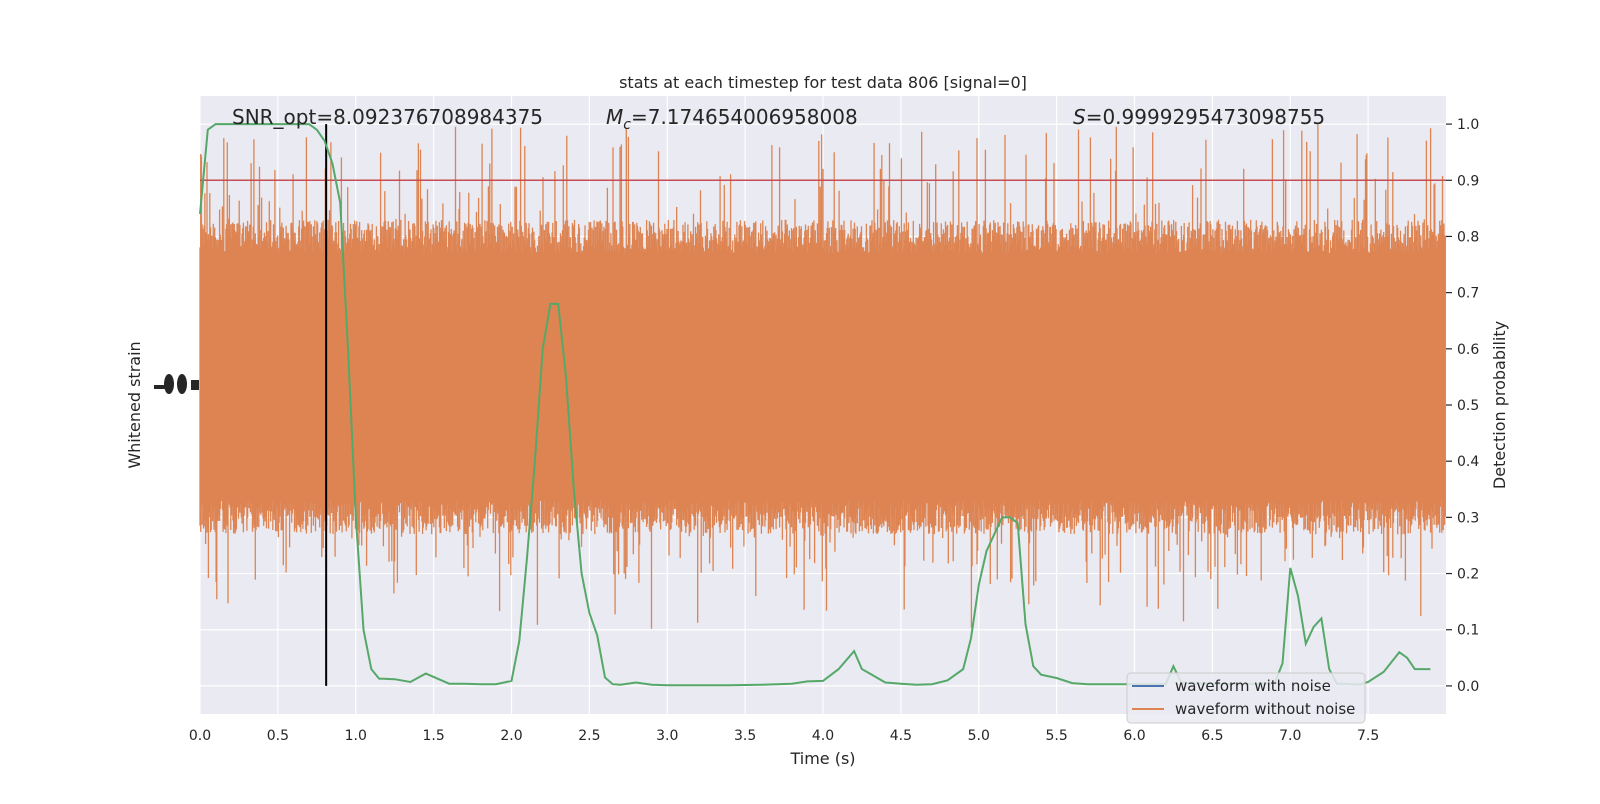  What do you see at coordinates (1265, 709) in the screenshot?
I see `legend-label-without-noise: waveform without noise` at bounding box center [1265, 709].